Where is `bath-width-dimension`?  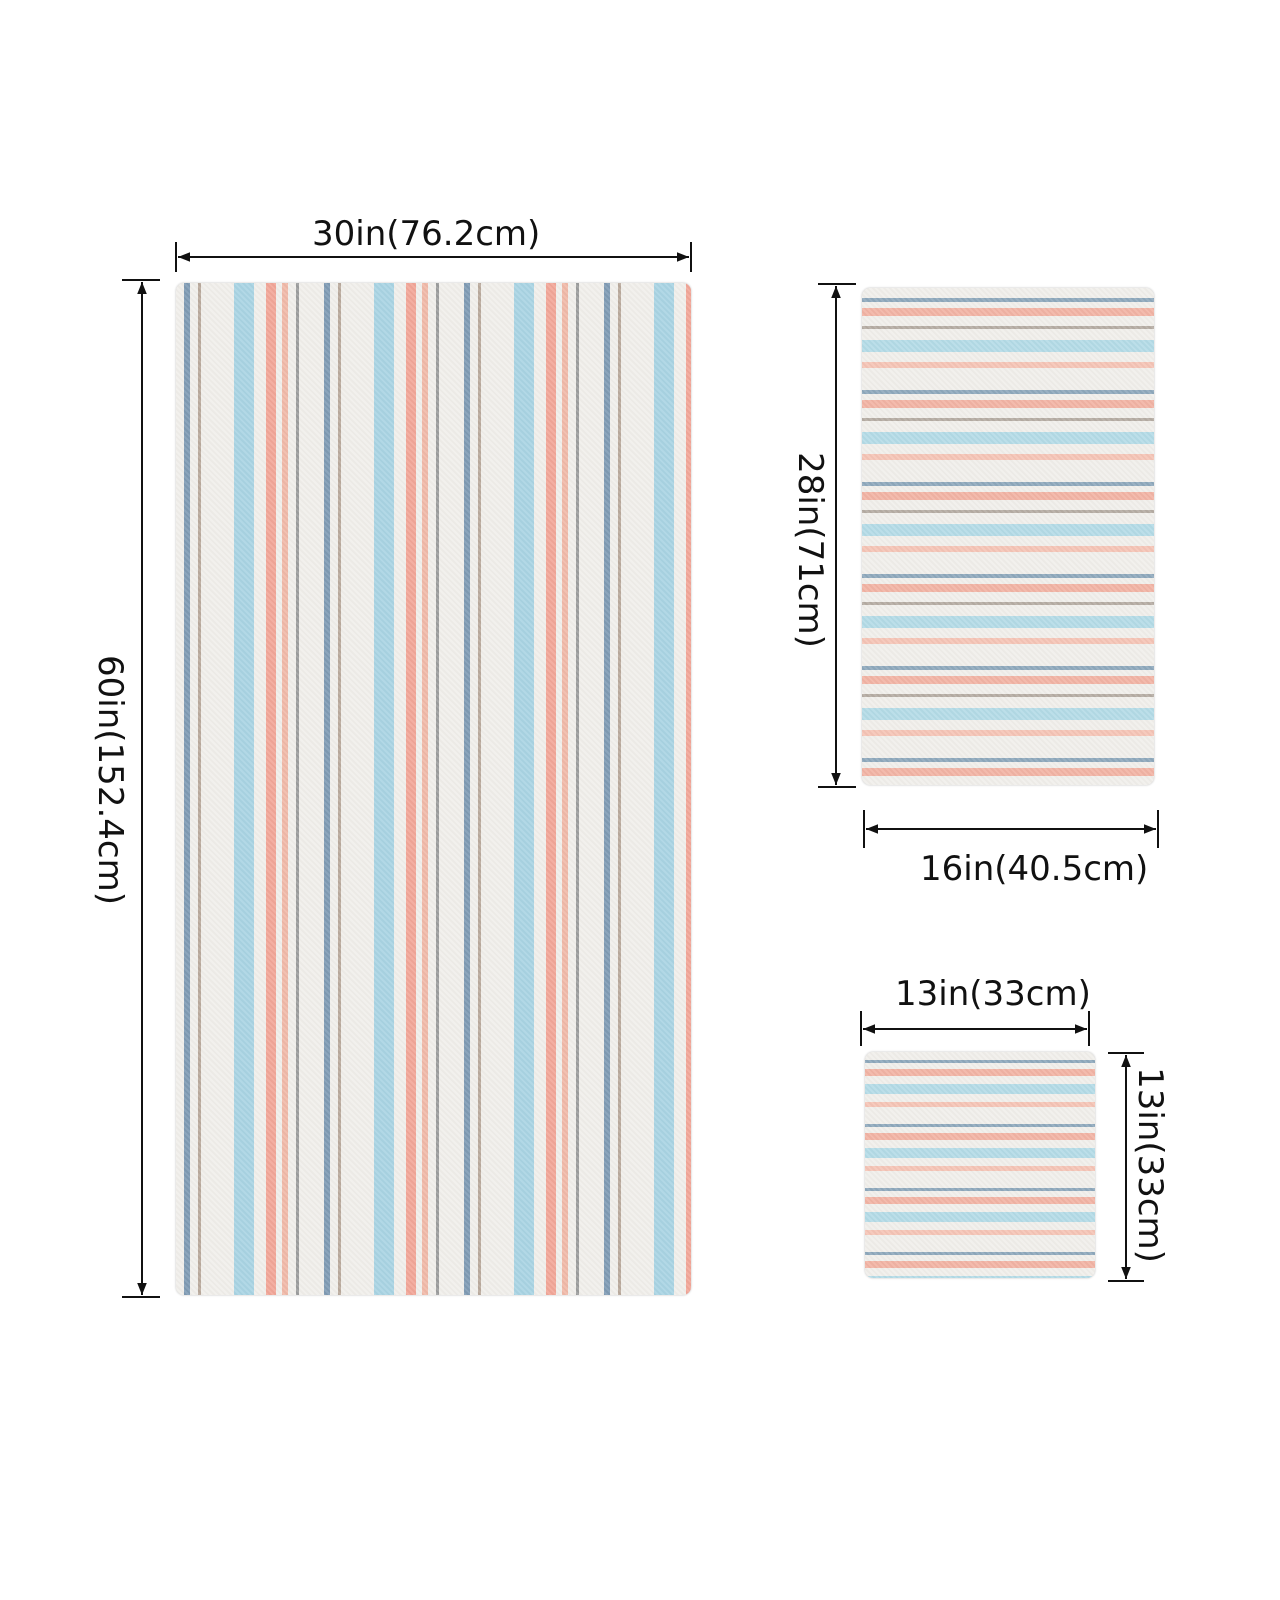 bath-width-dimension is located at coordinates (433, 257).